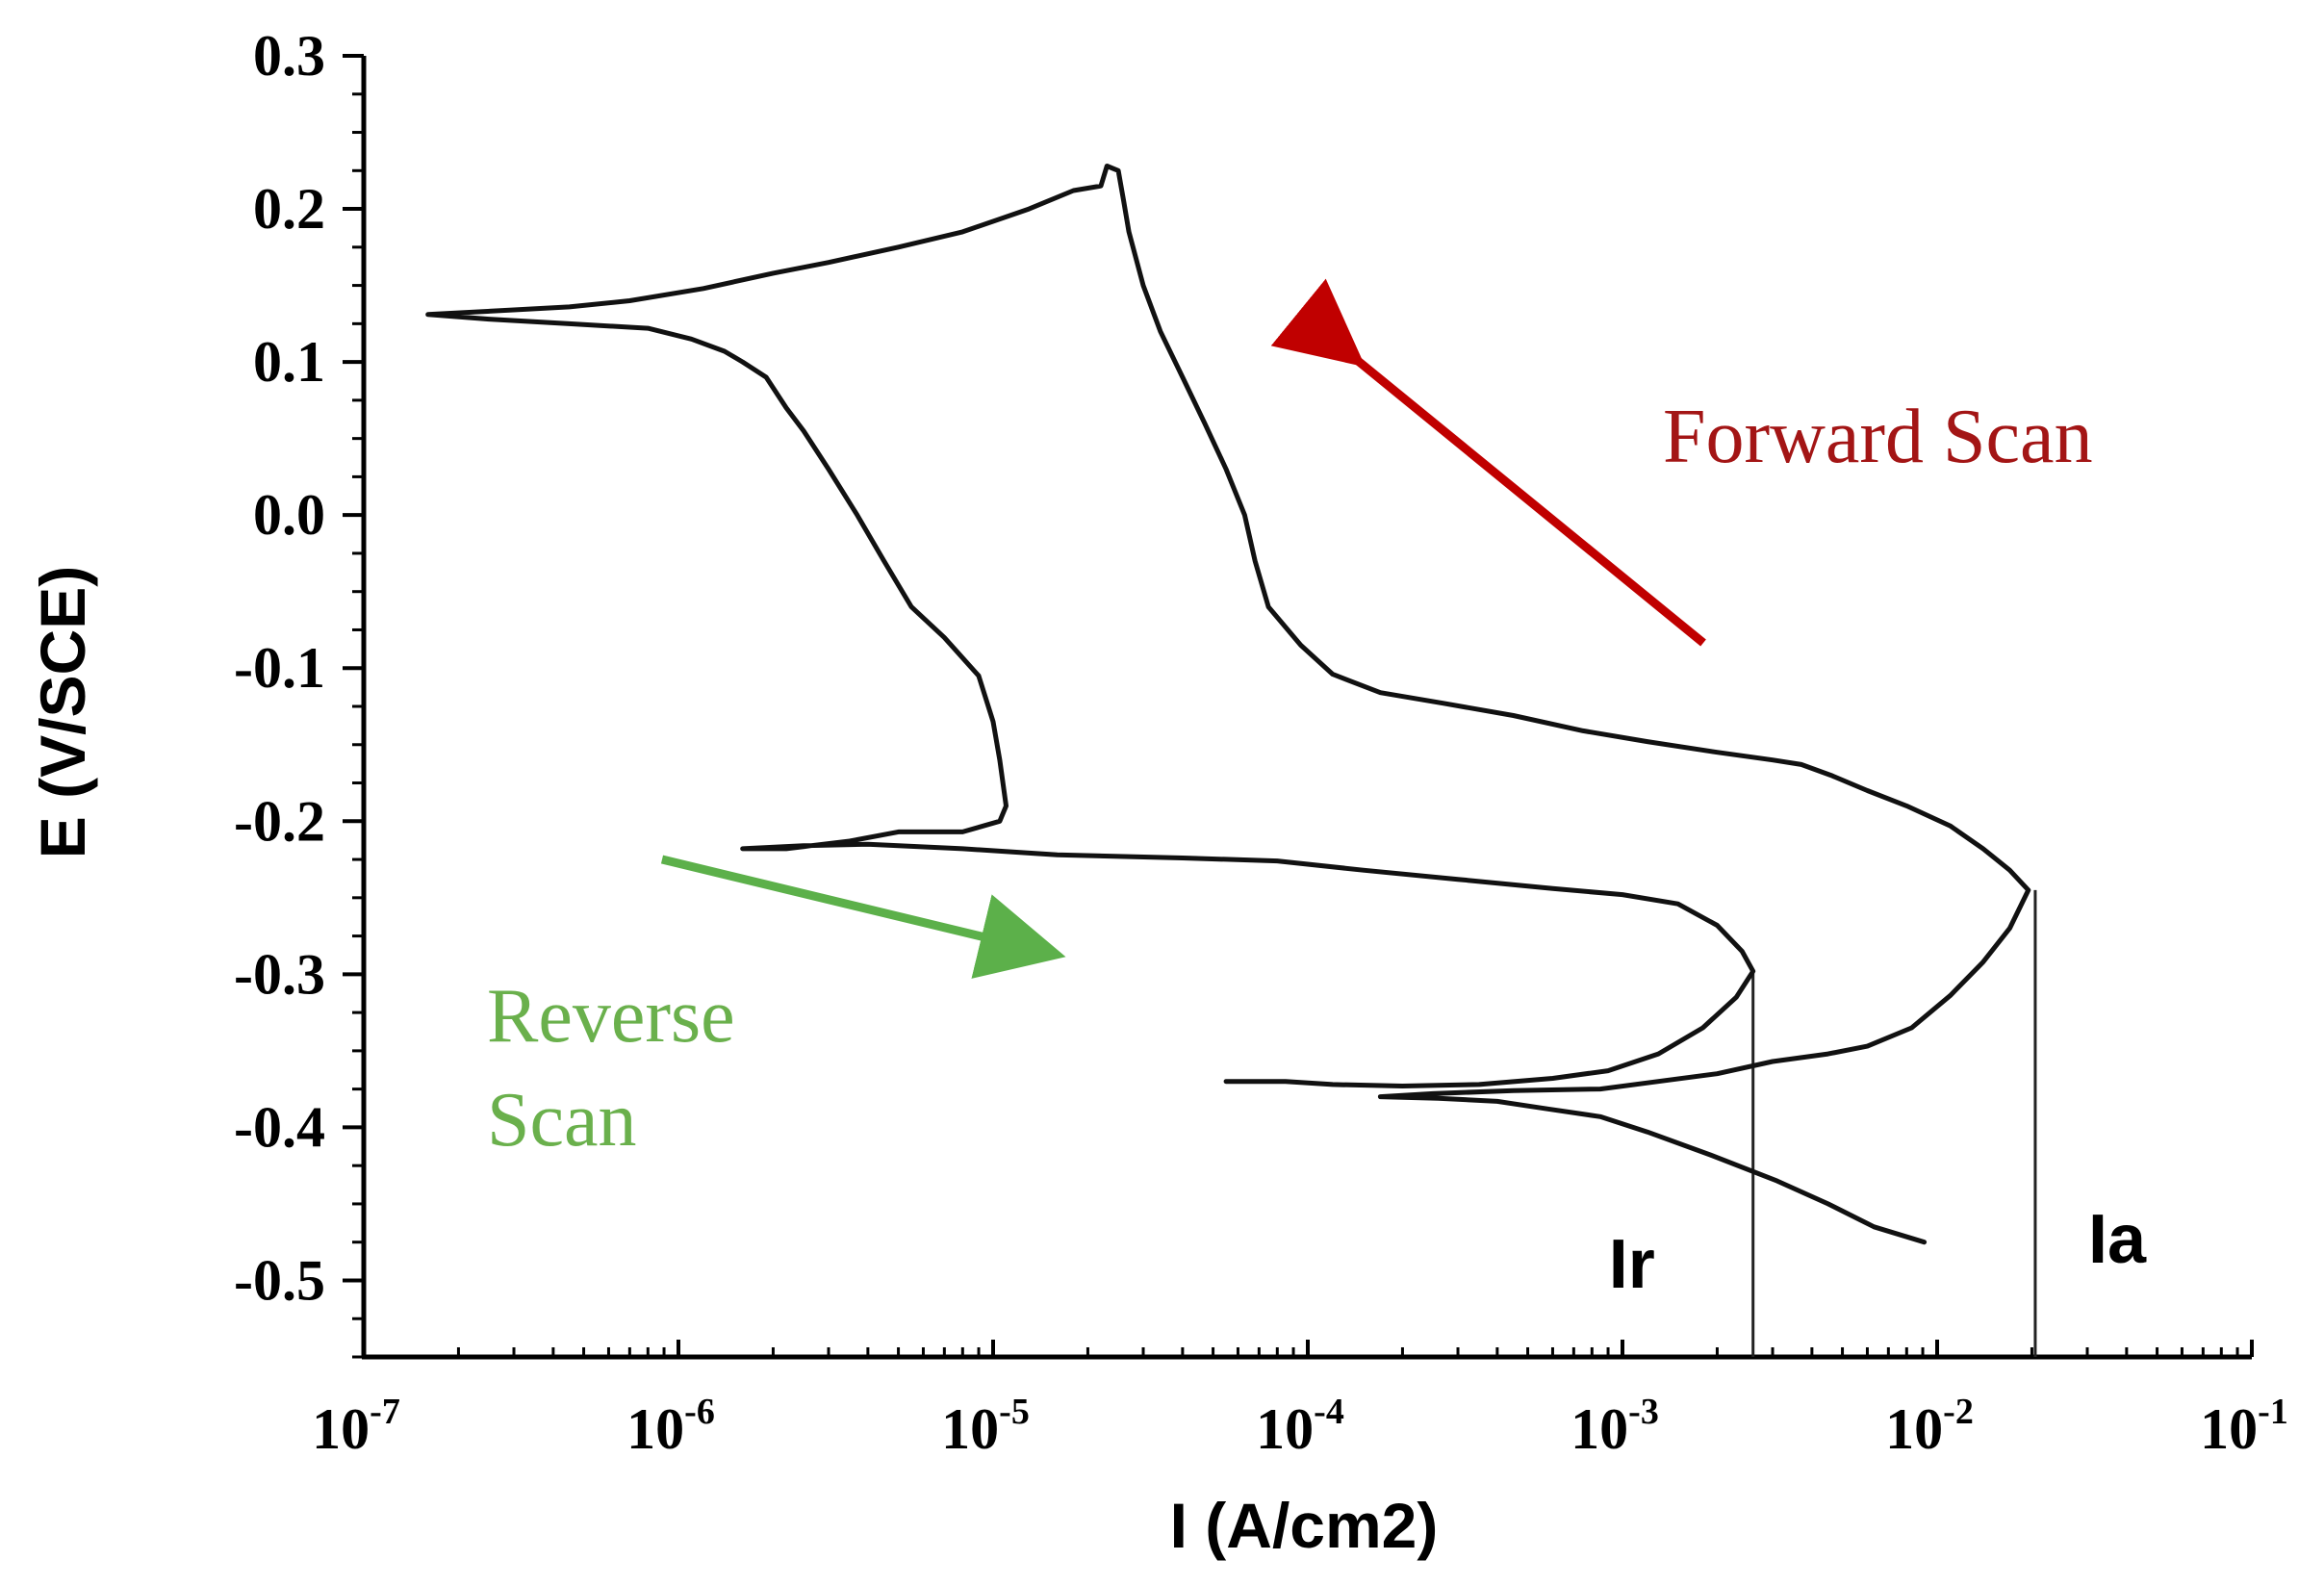 The height and width of the screenshot is (1586, 2324). I want to click on y-tick-label: -0.1, so click(280, 668).